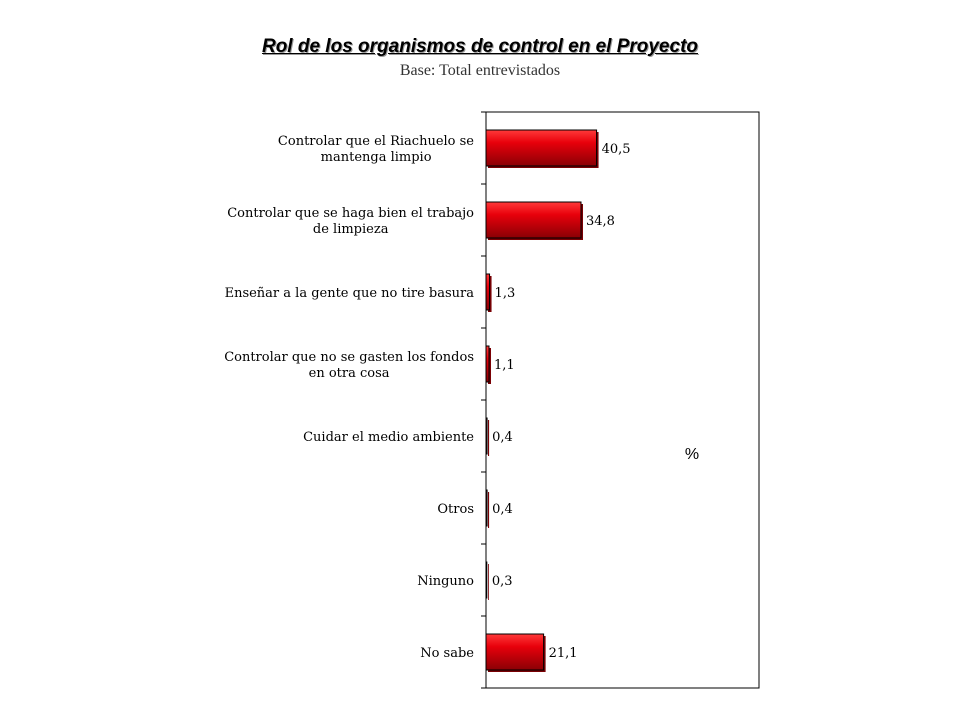 This screenshot has width=960, height=720. What do you see at coordinates (376, 157) in the screenshot?
I see `category-label: mantenga limpio` at bounding box center [376, 157].